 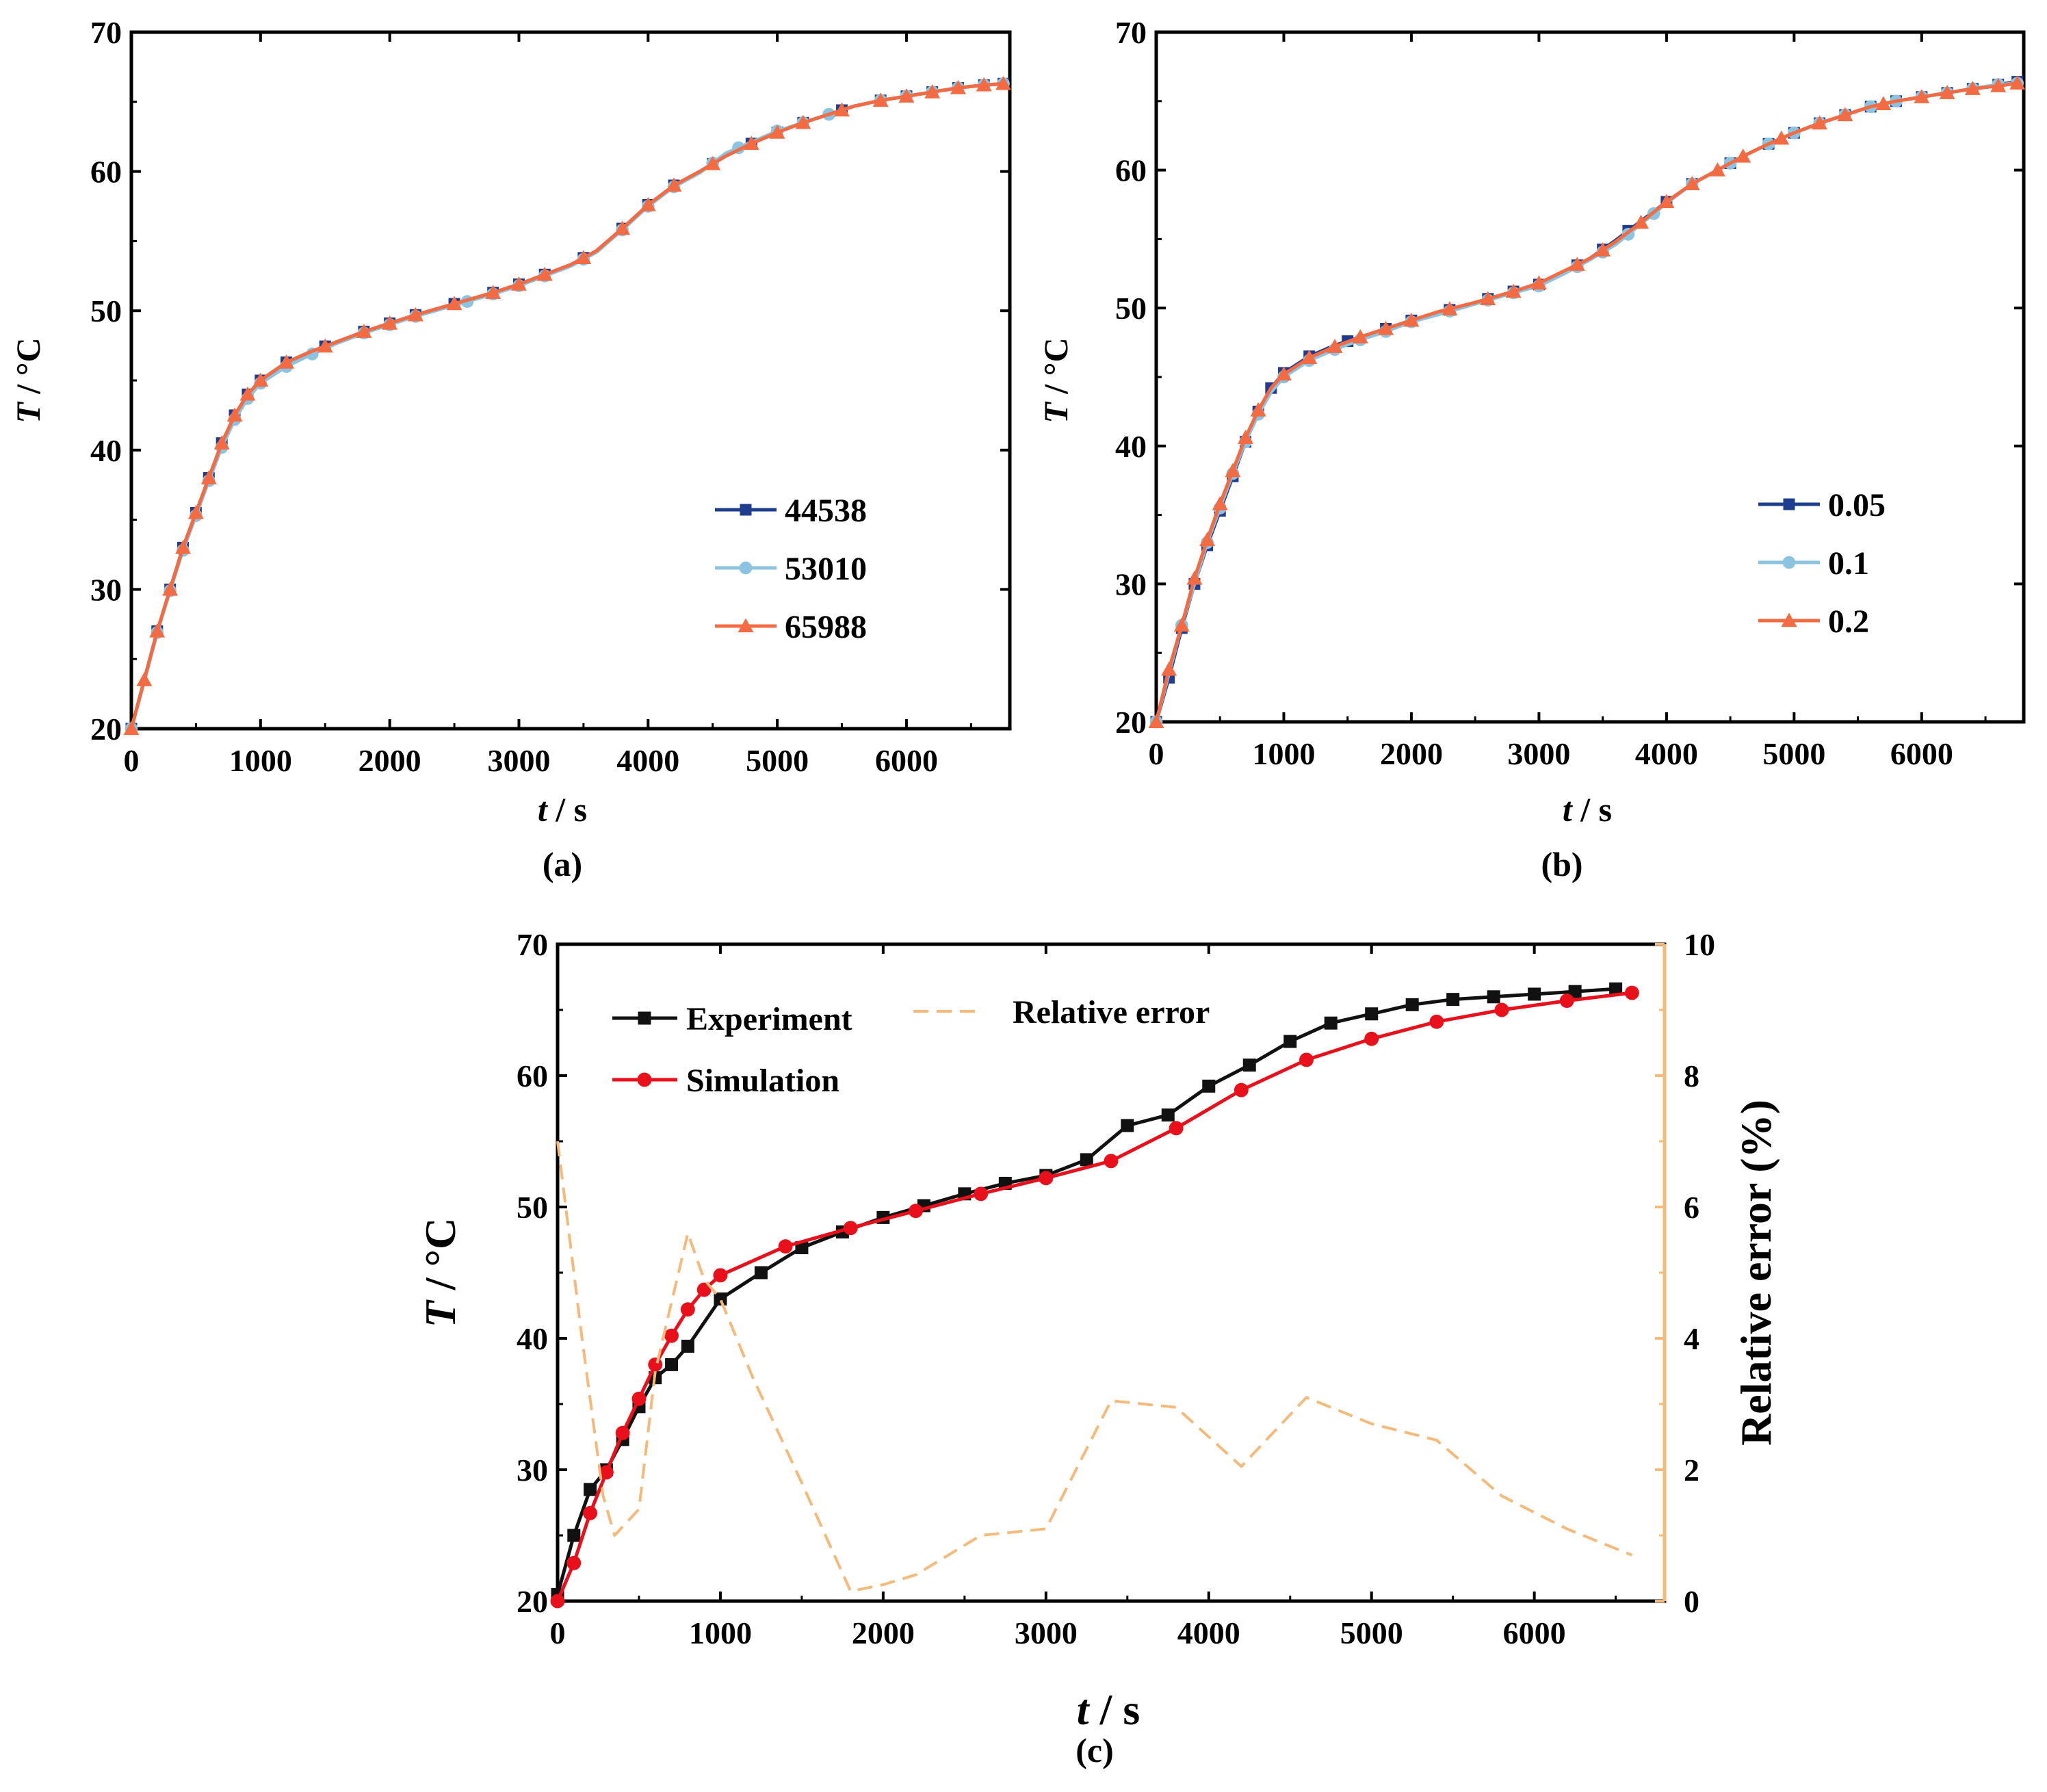 I want to click on legend-label: Experiment, so click(x=769, y=1019).